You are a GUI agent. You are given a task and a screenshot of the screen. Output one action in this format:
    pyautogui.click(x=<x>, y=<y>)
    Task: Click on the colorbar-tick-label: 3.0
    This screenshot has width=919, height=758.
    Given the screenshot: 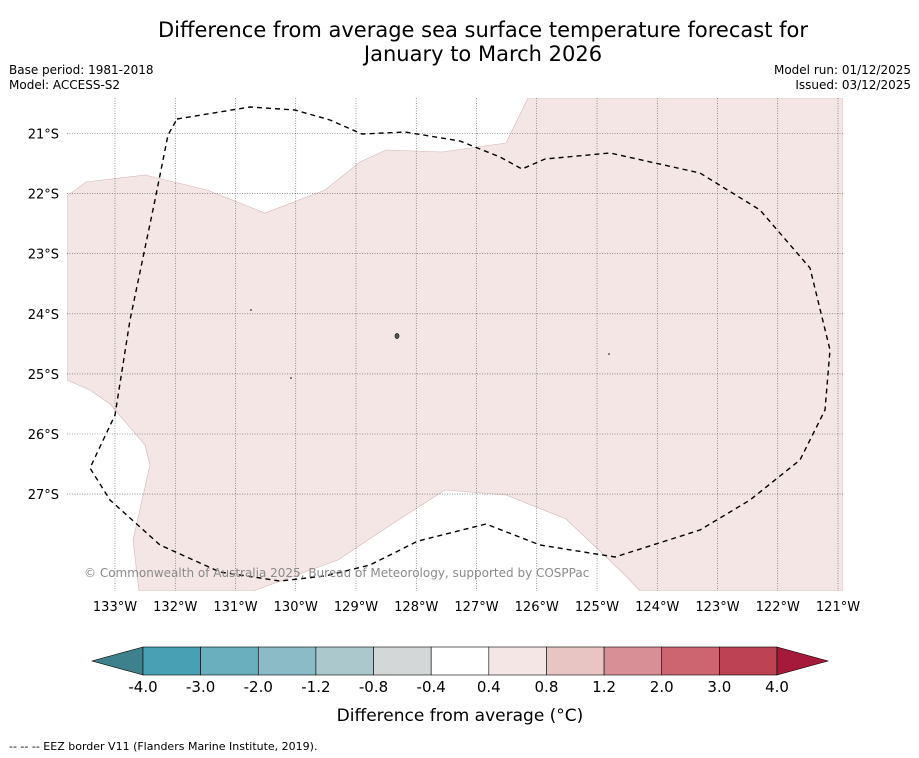 What is the action you would take?
    pyautogui.click(x=719, y=687)
    